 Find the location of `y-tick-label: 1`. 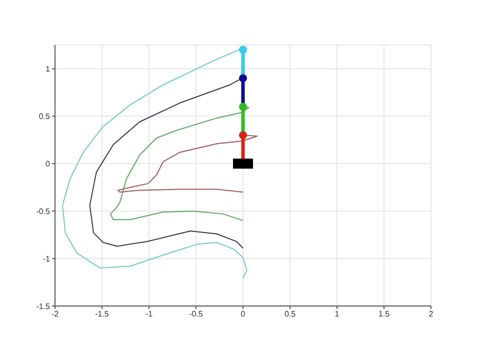

y-tick-label: 1 is located at coordinates (48, 69).